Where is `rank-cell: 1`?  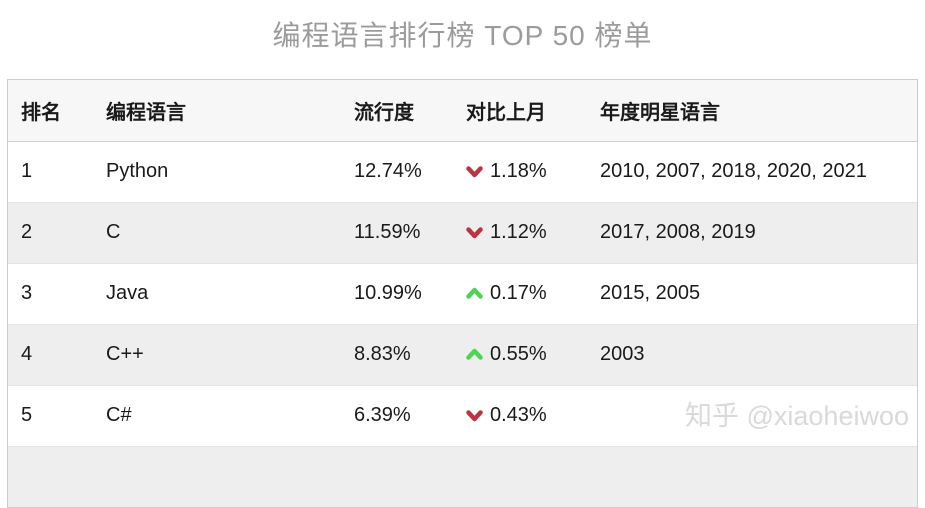 rank-cell: 1 is located at coordinates (27, 171).